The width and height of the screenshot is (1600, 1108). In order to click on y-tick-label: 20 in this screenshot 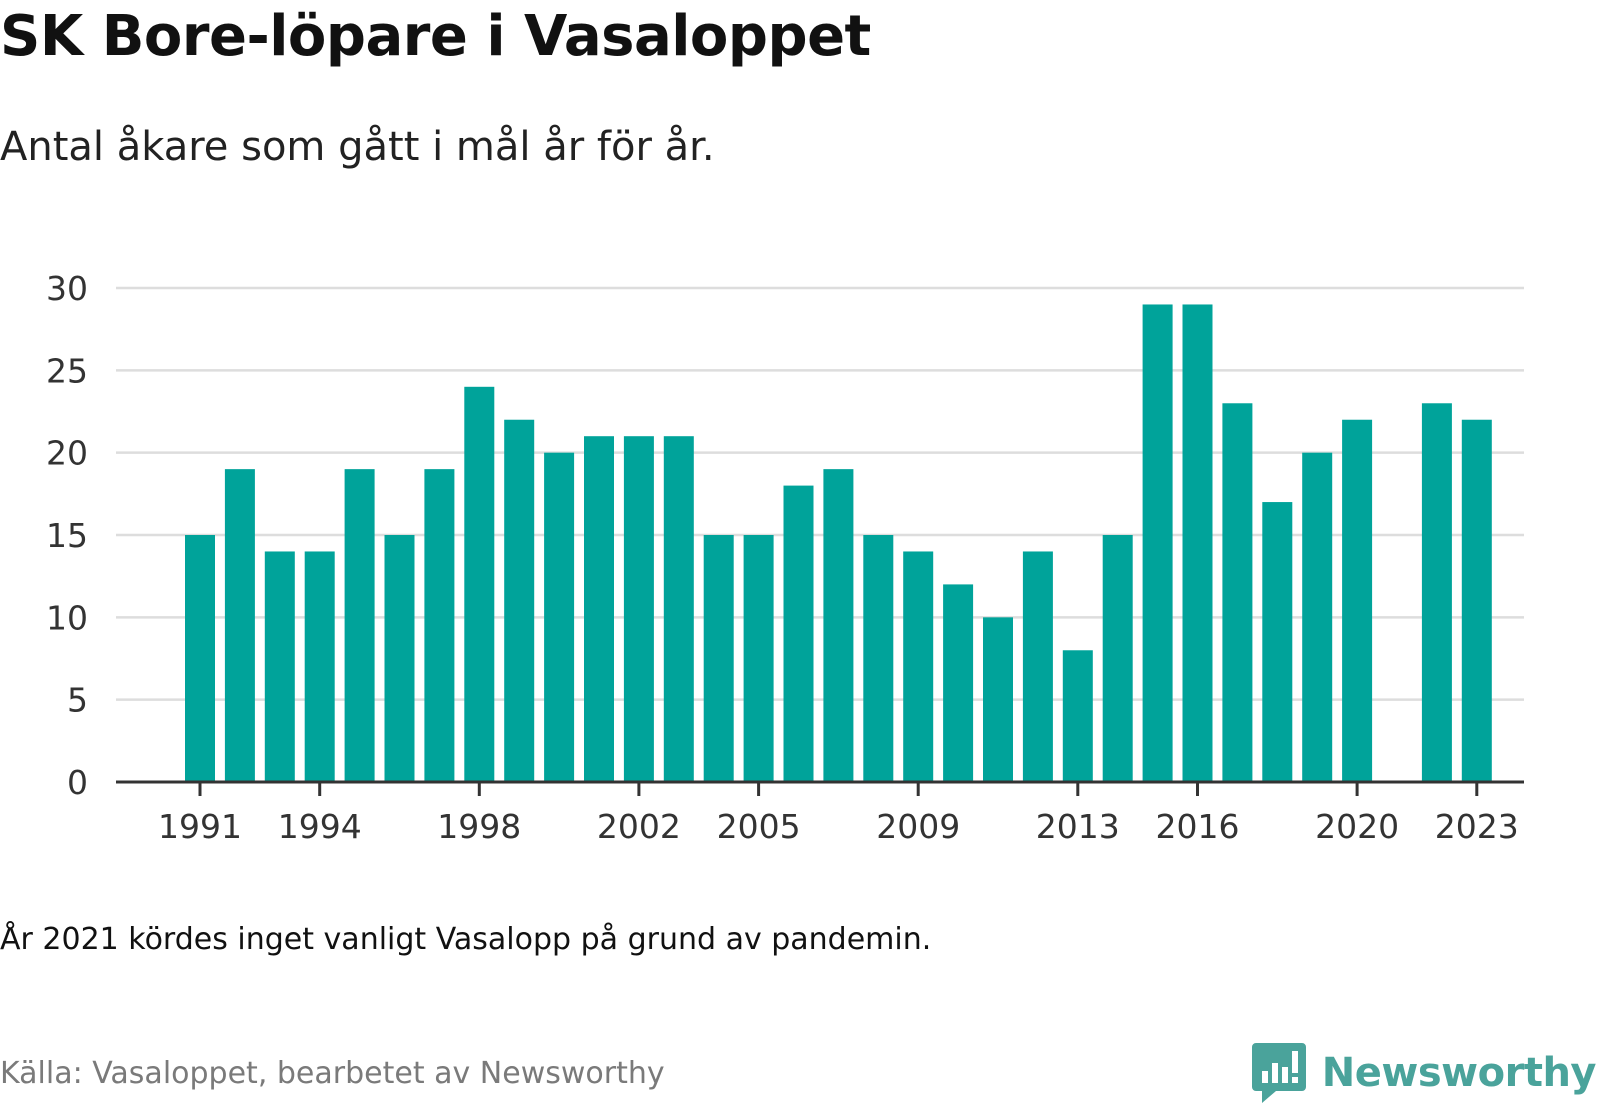, I will do `click(67, 453)`.